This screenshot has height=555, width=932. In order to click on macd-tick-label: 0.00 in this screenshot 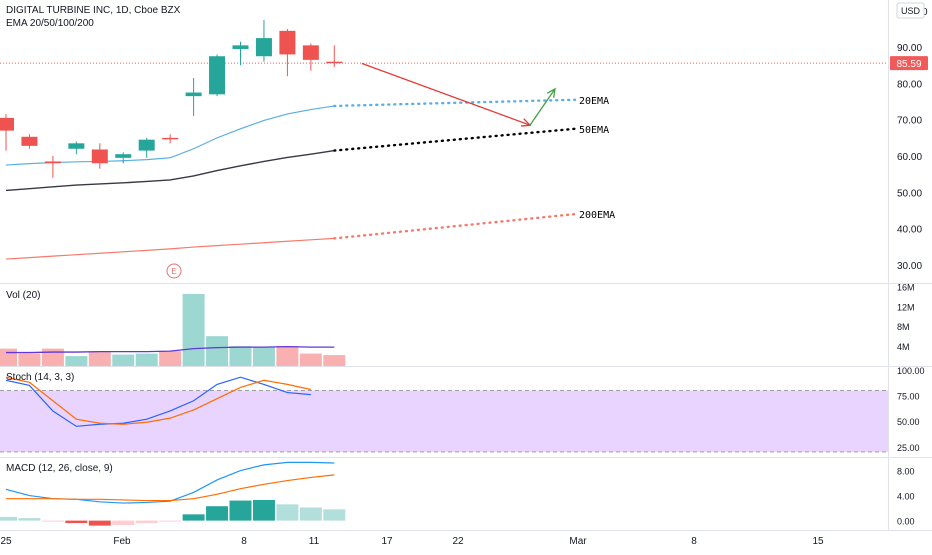, I will do `click(906, 522)`.